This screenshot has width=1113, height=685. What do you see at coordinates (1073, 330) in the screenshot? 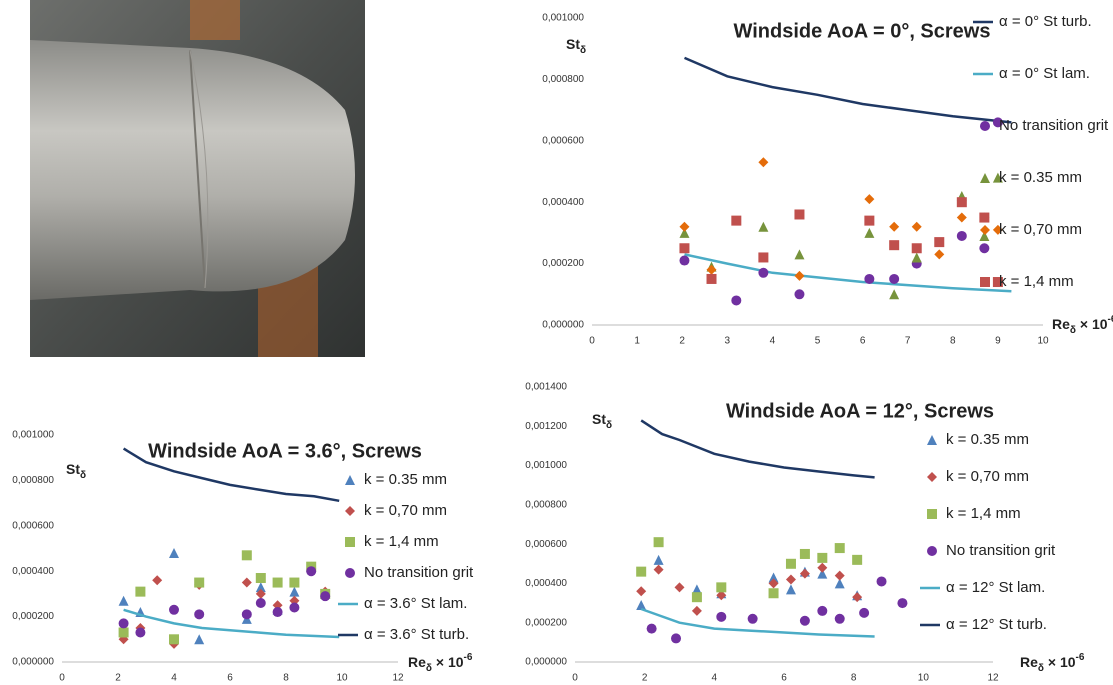
I see `x-axis-label-part: δ` at bounding box center [1073, 330].